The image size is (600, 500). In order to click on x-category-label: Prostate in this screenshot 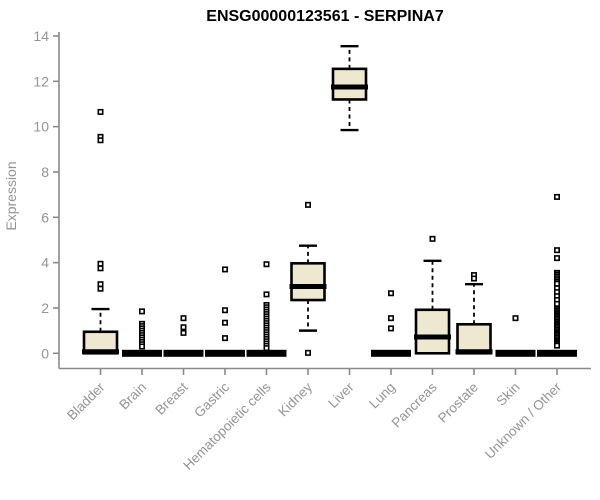, I will do `click(458, 403)`.